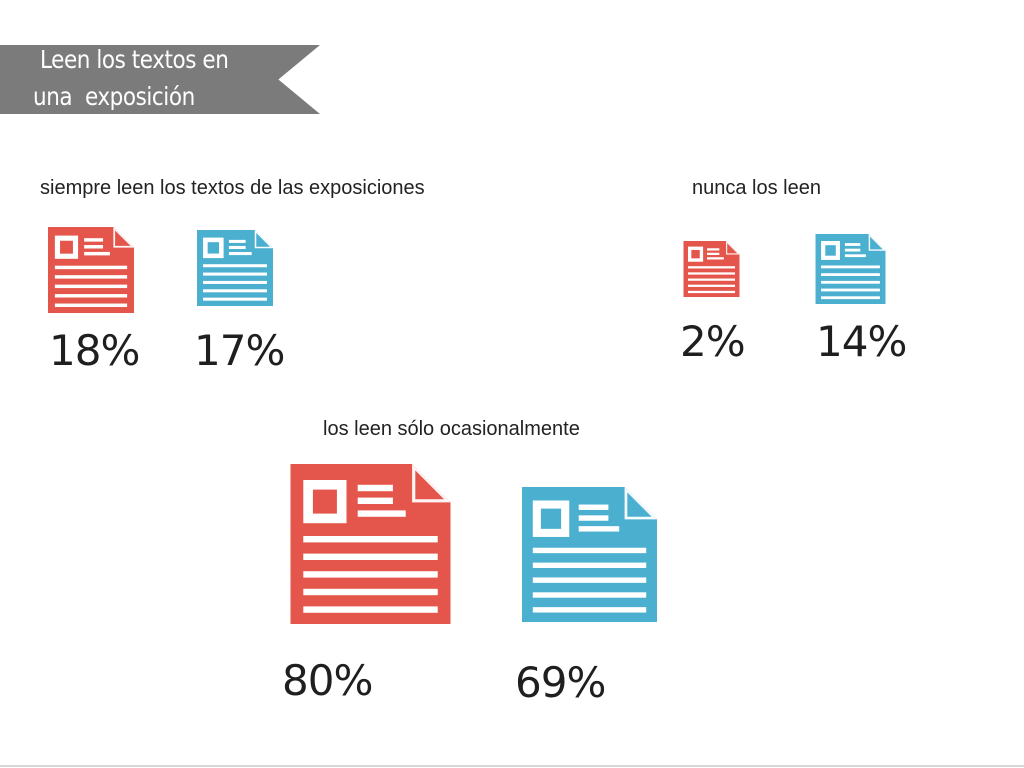  What do you see at coordinates (589, 554) in the screenshot?
I see `document-icon-blue-occasionally` at bounding box center [589, 554].